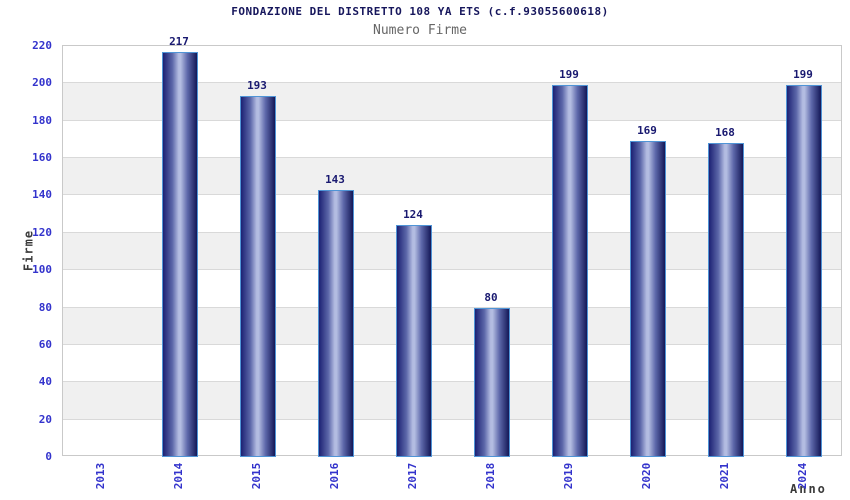  Describe the element at coordinates (45, 419) in the screenshot. I see `y-tick-label: 20` at that location.